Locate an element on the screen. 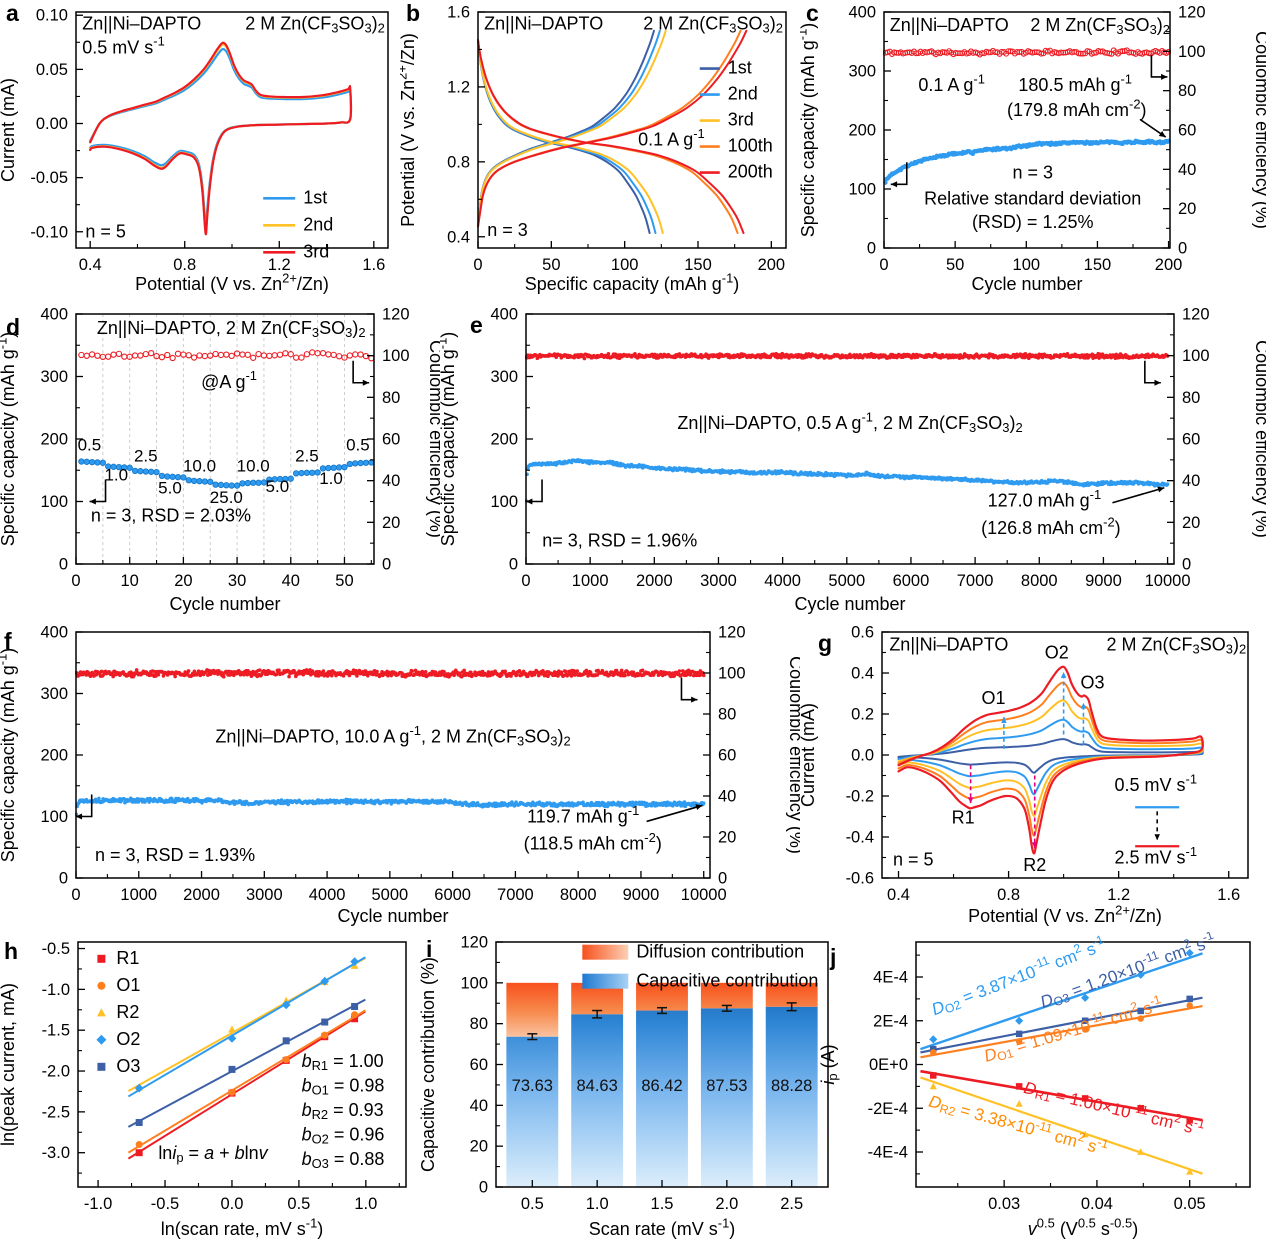  y-tick-label: 1.2 is located at coordinates (458, 87).